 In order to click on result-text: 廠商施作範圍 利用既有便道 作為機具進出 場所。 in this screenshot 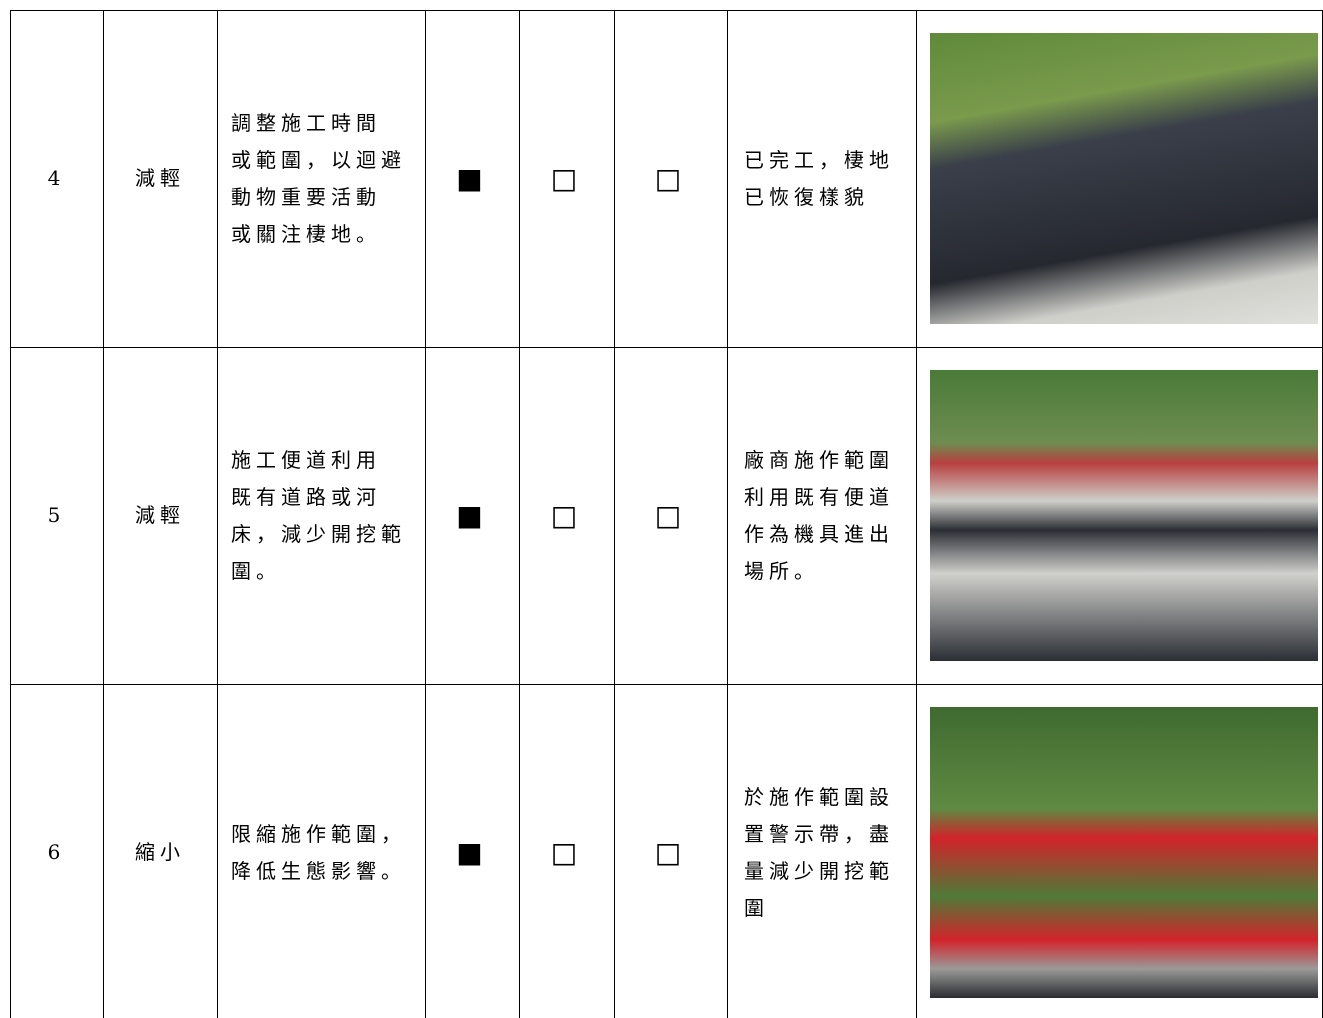, I will do `click(830, 515)`.